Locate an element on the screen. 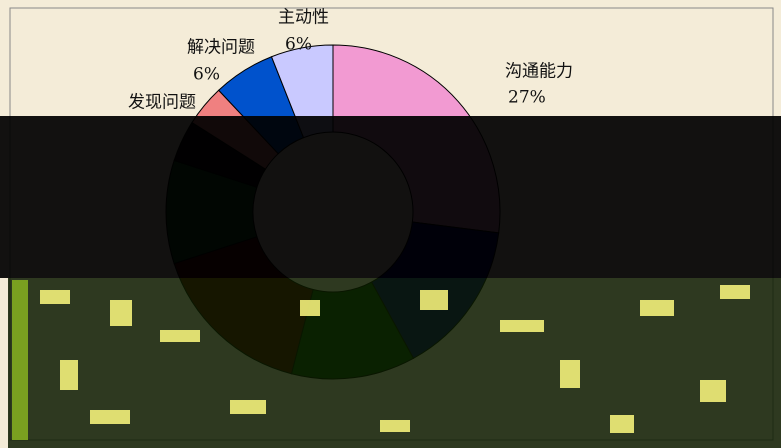 This screenshot has width=781, height=448. slice-label: 主动性 is located at coordinates (303, 18).